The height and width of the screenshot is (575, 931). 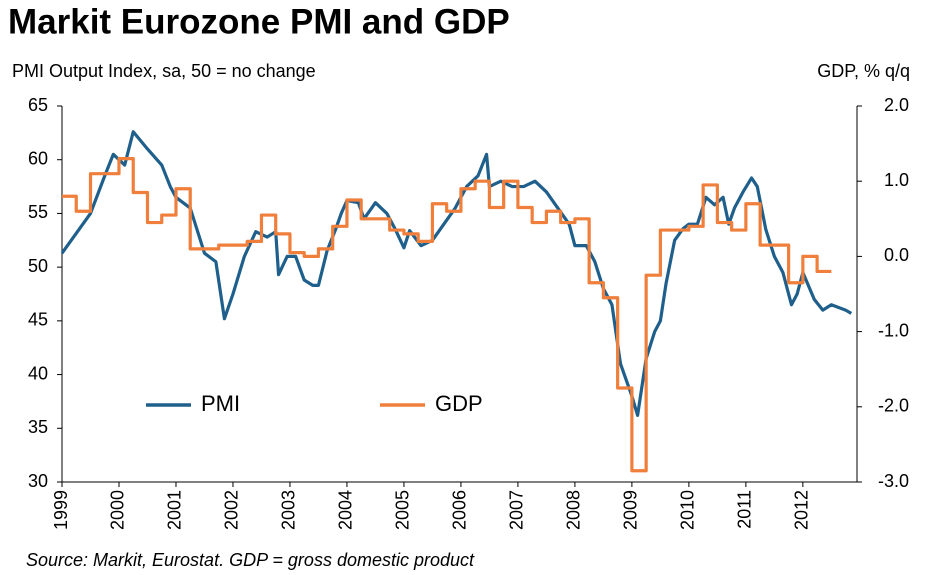 What do you see at coordinates (863, 71) in the screenshot?
I see `y2-axis-label: GDP, % q/q` at bounding box center [863, 71].